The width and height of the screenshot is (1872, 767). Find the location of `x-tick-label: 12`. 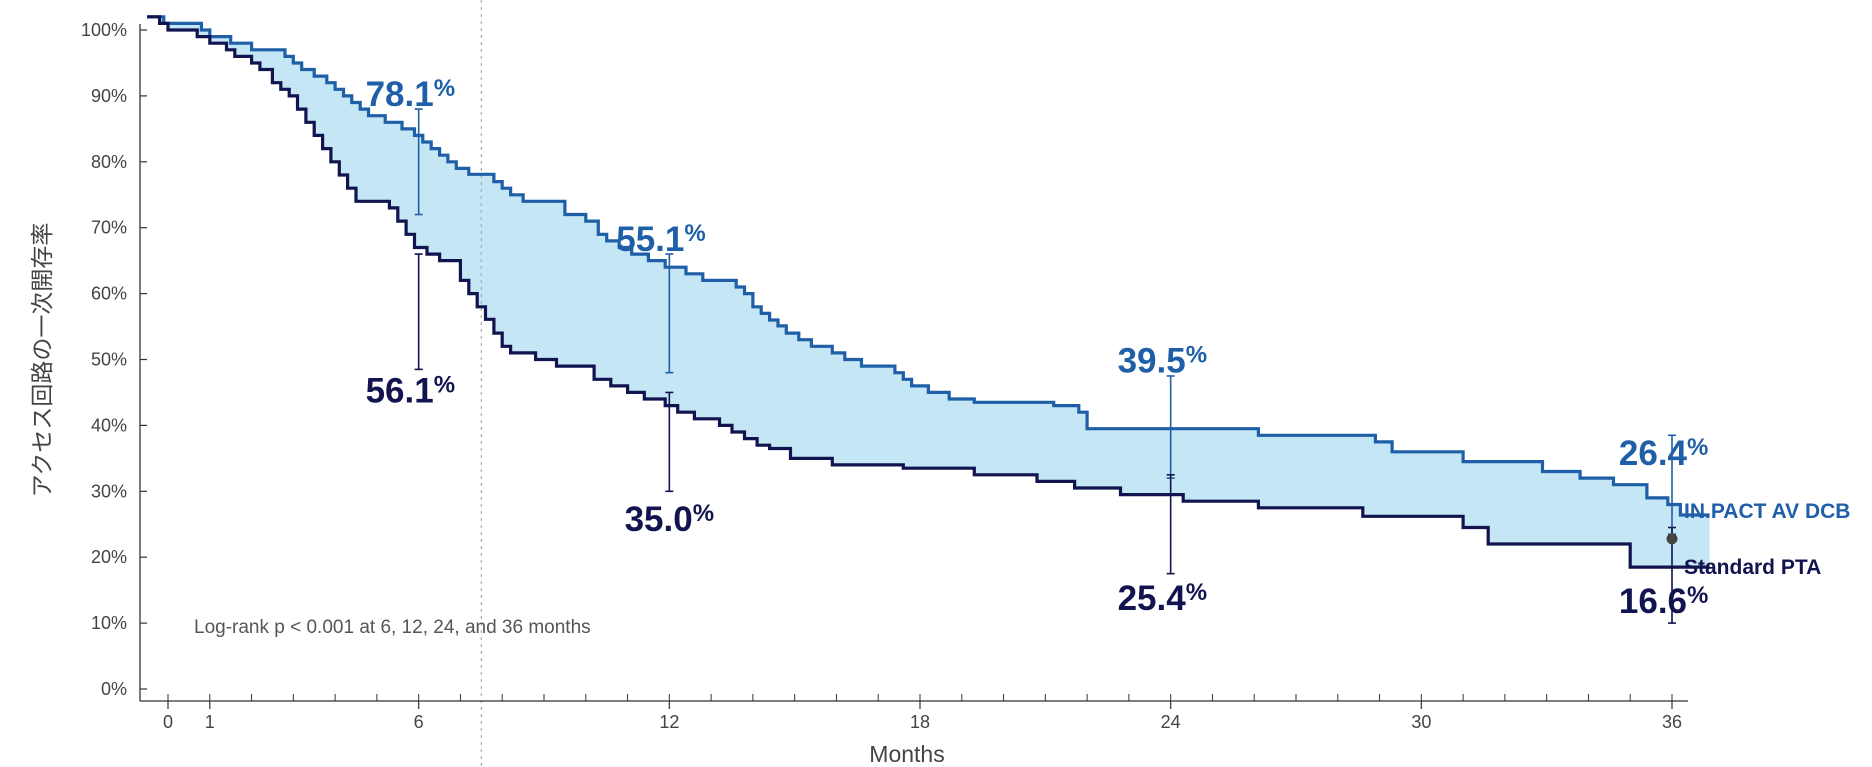

x-tick-label: 12 is located at coordinates (669, 722).